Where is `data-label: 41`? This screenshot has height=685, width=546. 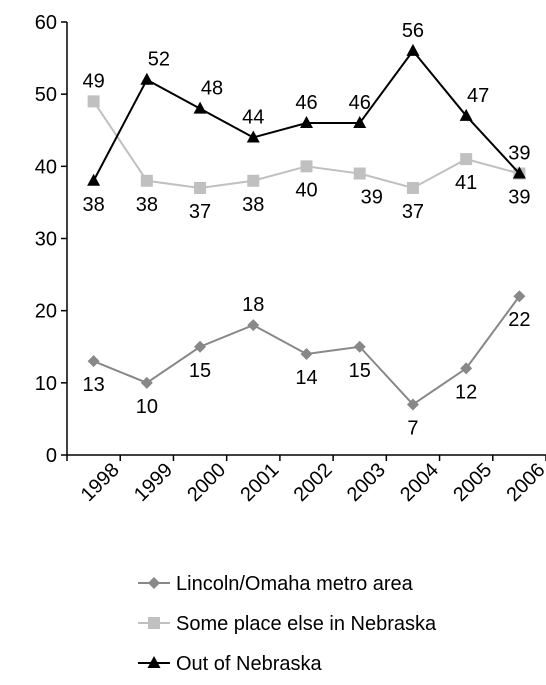 data-label: 41 is located at coordinates (466, 183).